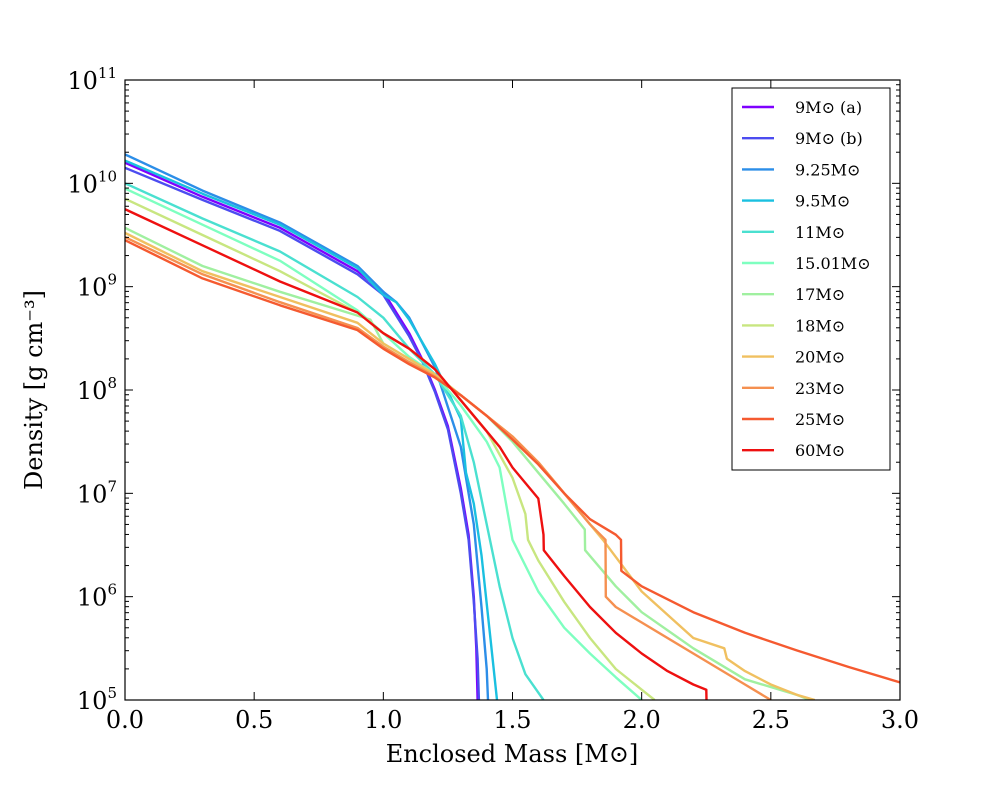 The image size is (1000, 800). I want to click on y-tick-exponent: 7, so click(112, 486).